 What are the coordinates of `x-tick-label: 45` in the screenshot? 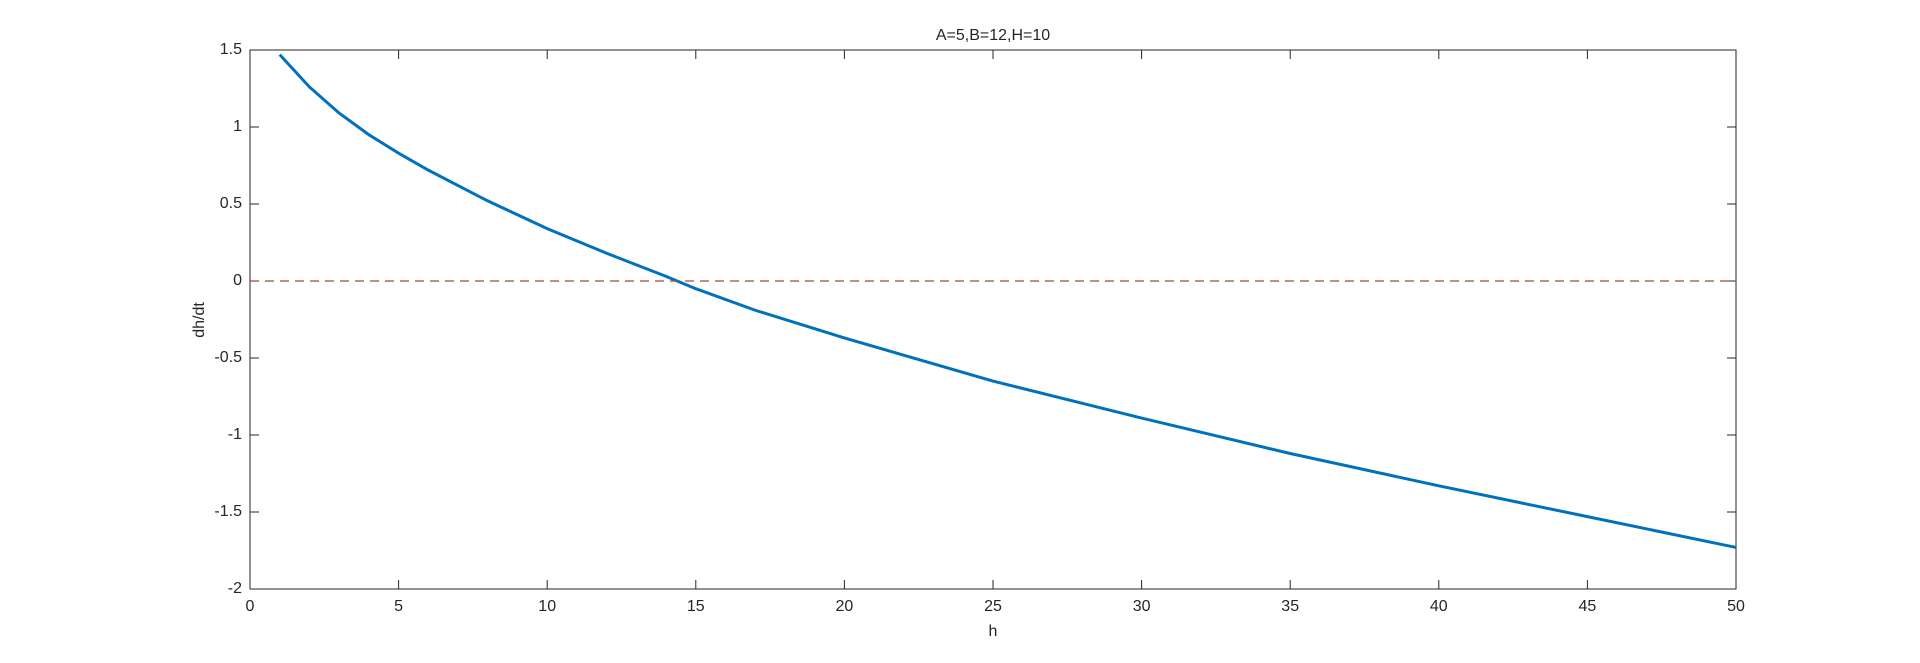 It's located at (1588, 606).